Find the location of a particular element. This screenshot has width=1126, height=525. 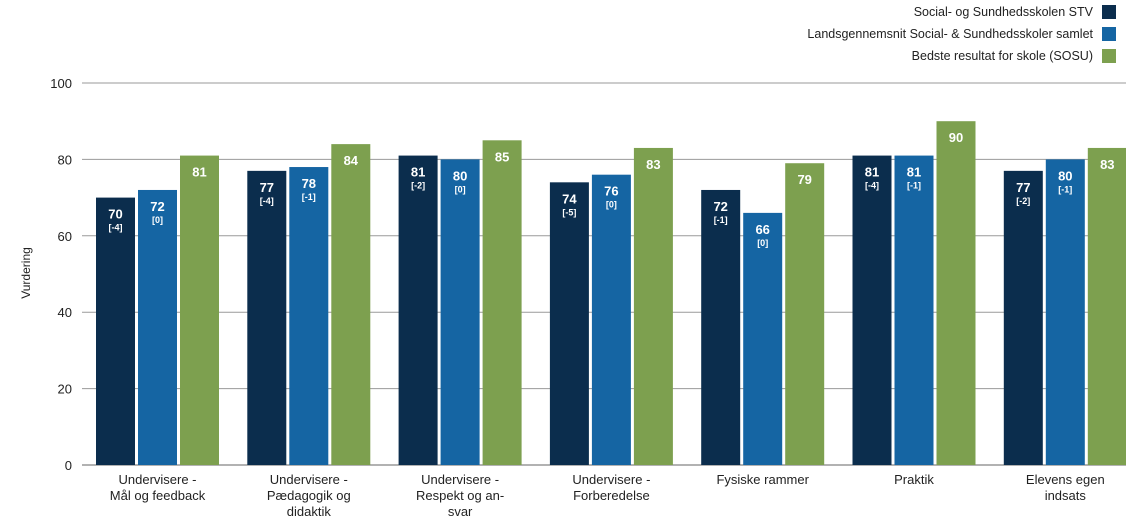

x-category-label: didaktik is located at coordinates (309, 511).